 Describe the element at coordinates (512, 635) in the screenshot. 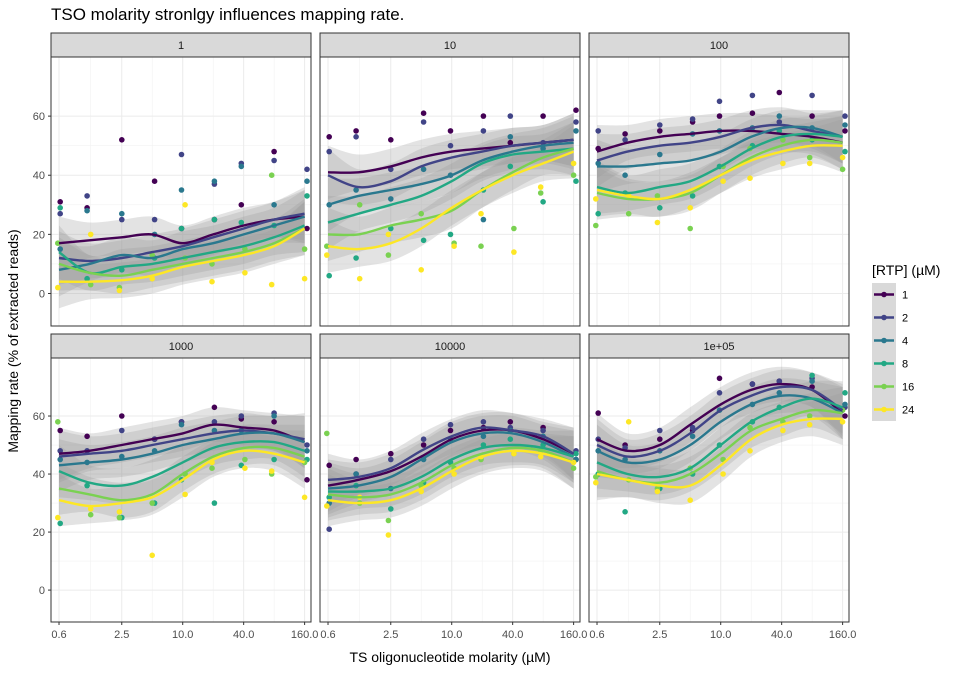

I see `x-tick-label: 40.0` at that location.